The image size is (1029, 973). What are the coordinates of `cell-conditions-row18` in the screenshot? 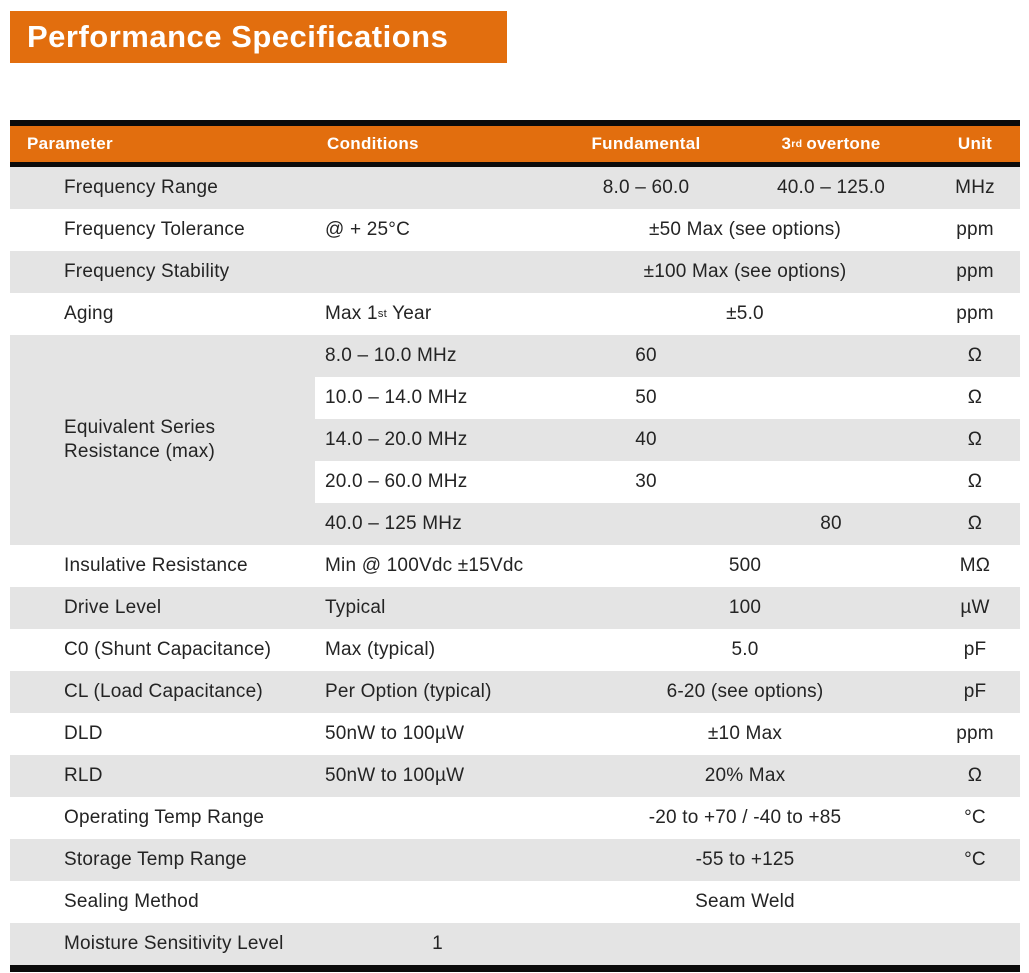 It's located at (437, 902).